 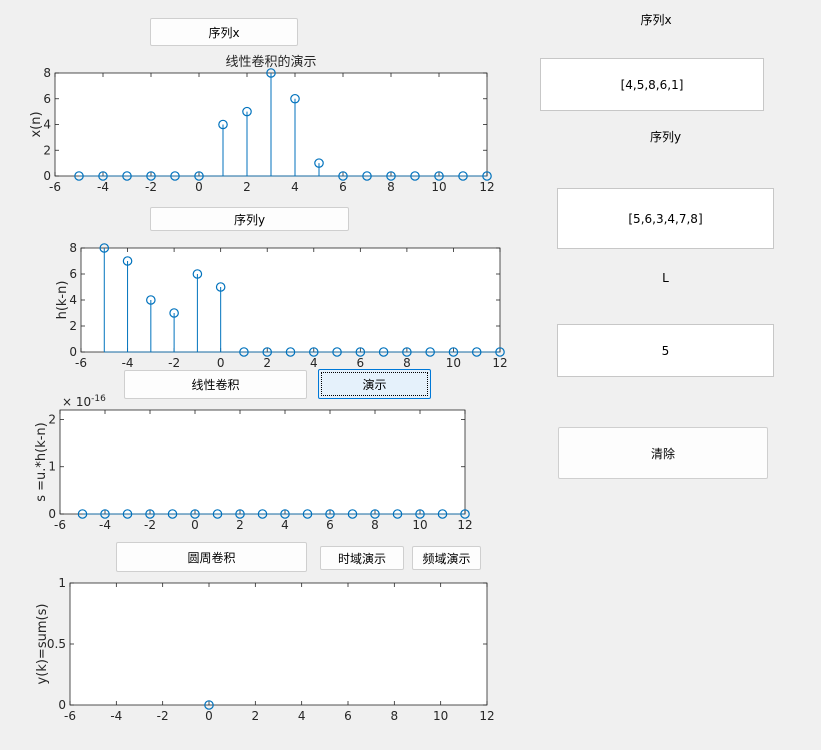 I want to click on exponent-label: × 10⁻¹⁶, so click(x=84, y=401).